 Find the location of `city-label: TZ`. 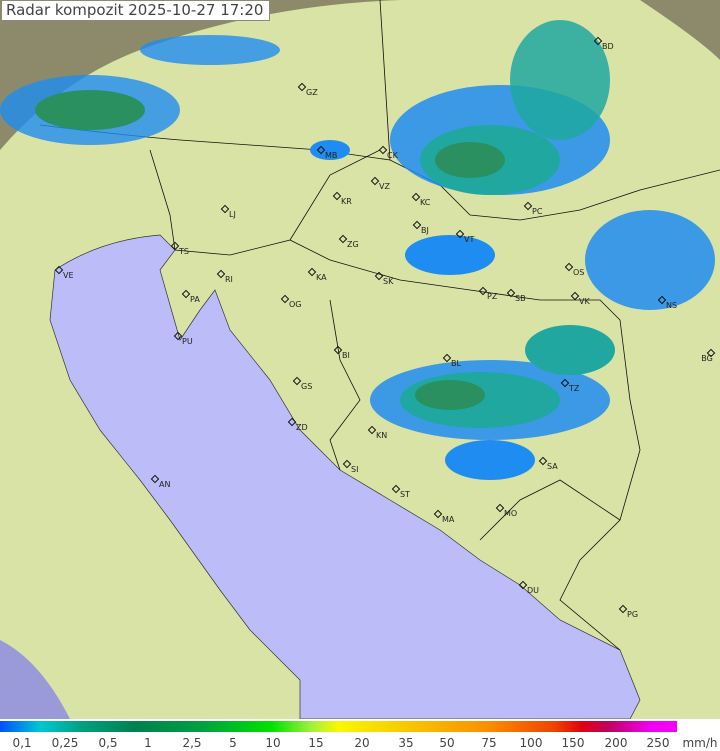

city-label: TZ is located at coordinates (574, 388).